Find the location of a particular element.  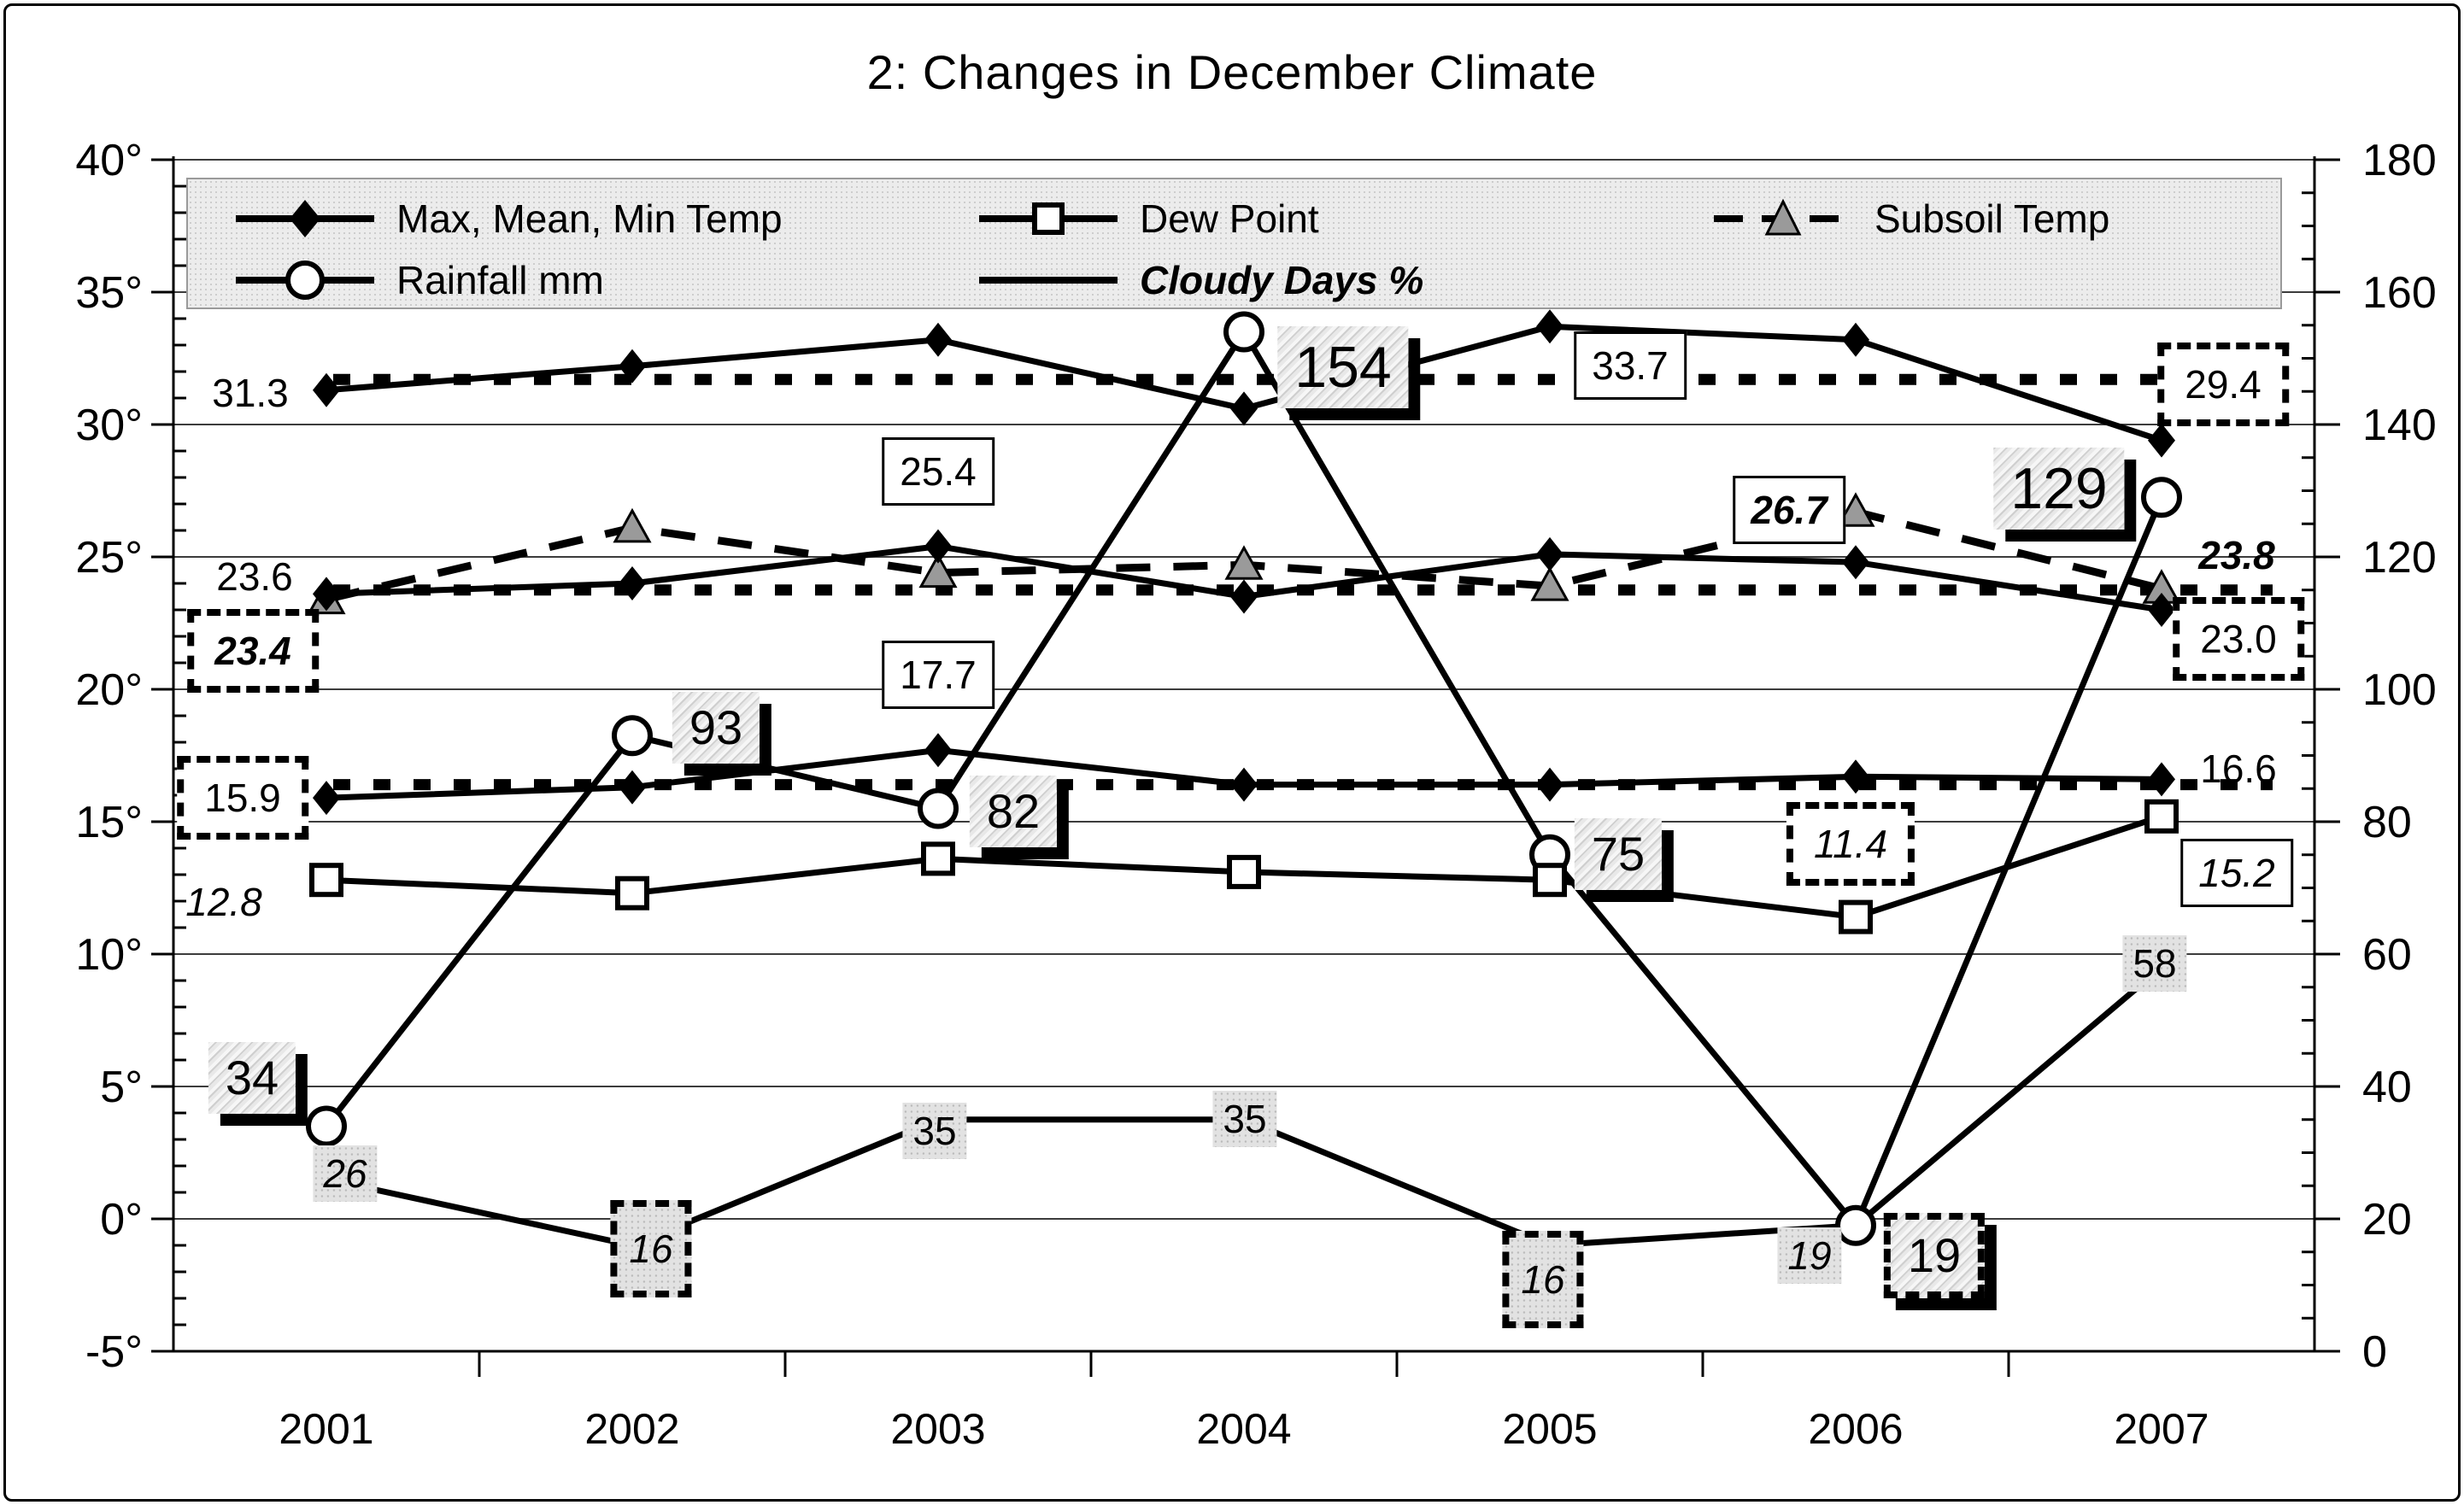

axis-label-left: 5° is located at coordinates (121, 1088).